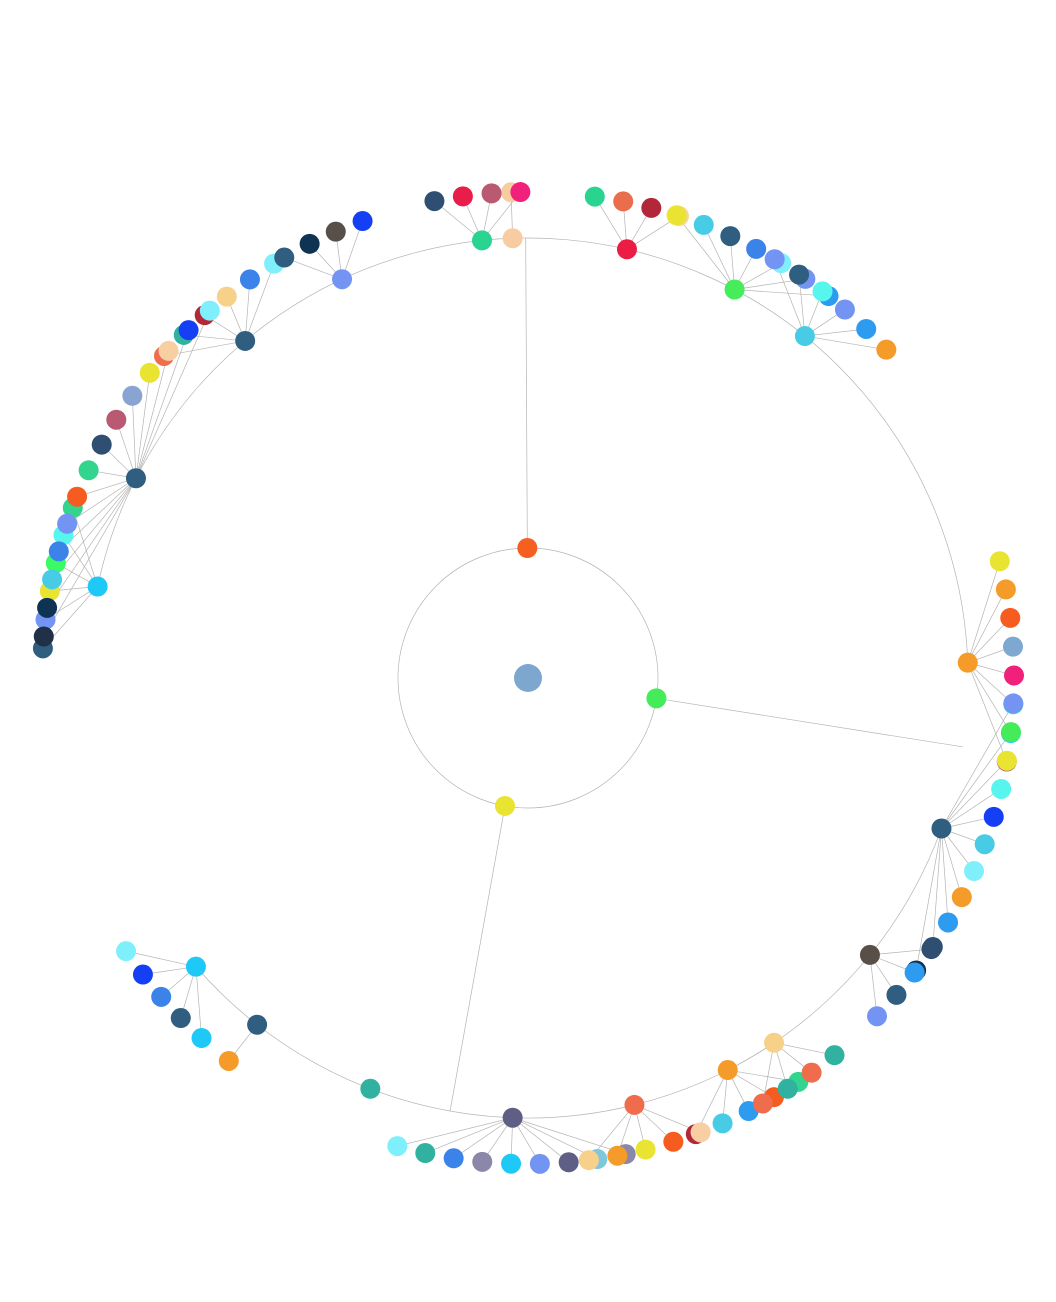 The image size is (1056, 1302). I want to click on root-node, so click(528, 678).